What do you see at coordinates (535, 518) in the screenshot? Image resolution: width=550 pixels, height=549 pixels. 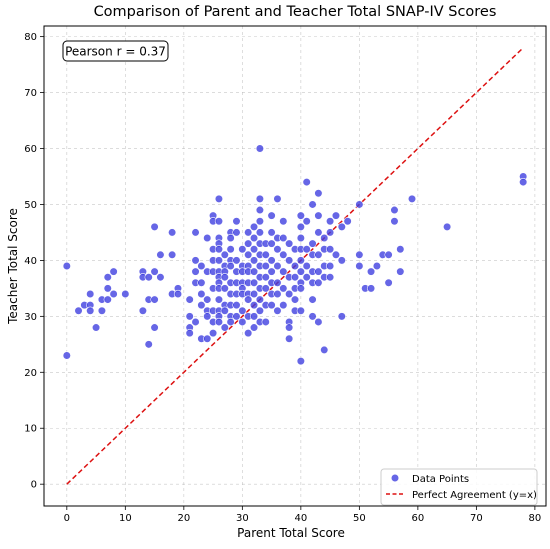 I see `x-tick-label: 80` at bounding box center [535, 518].